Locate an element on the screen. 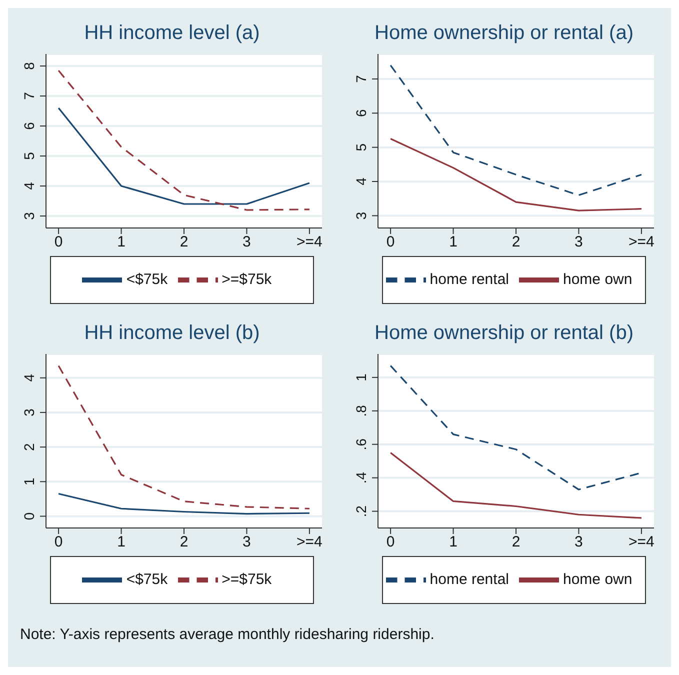 The image size is (679, 675). y-tick-label: .6 is located at coordinates (361, 444).